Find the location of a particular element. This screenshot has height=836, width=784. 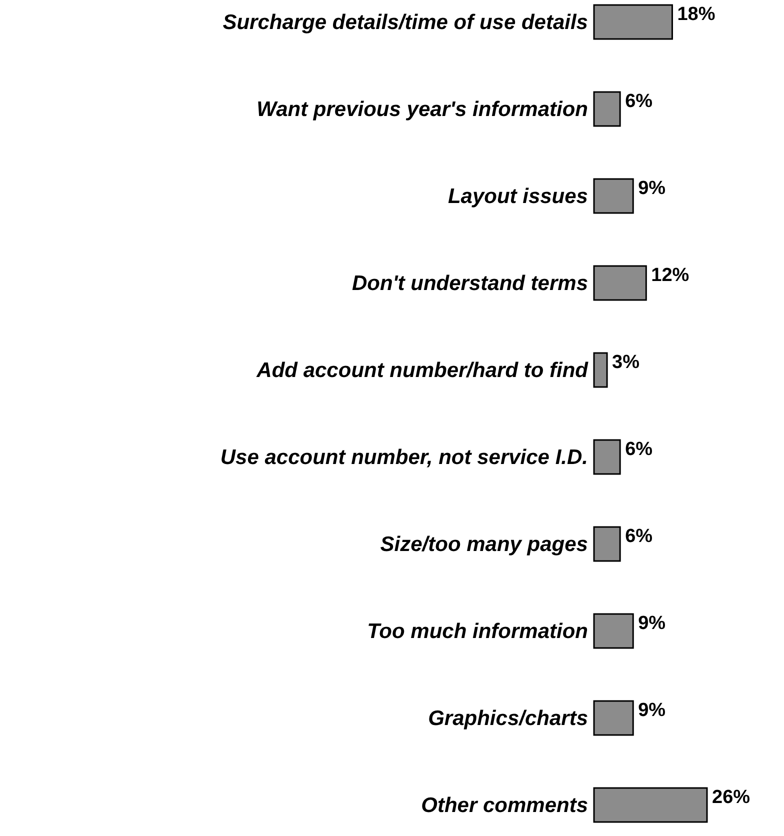

y-tick-label: Add account number/hard to find is located at coordinates (423, 370).